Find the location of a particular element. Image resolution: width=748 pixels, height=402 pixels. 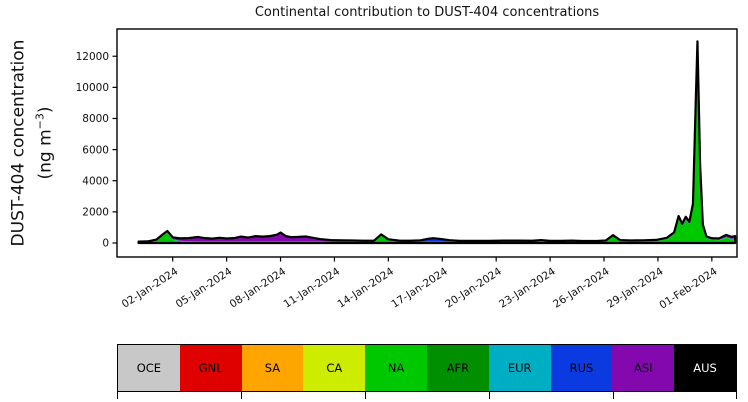

x-tick-label: 08-Jan-2024 is located at coordinates (258, 287).